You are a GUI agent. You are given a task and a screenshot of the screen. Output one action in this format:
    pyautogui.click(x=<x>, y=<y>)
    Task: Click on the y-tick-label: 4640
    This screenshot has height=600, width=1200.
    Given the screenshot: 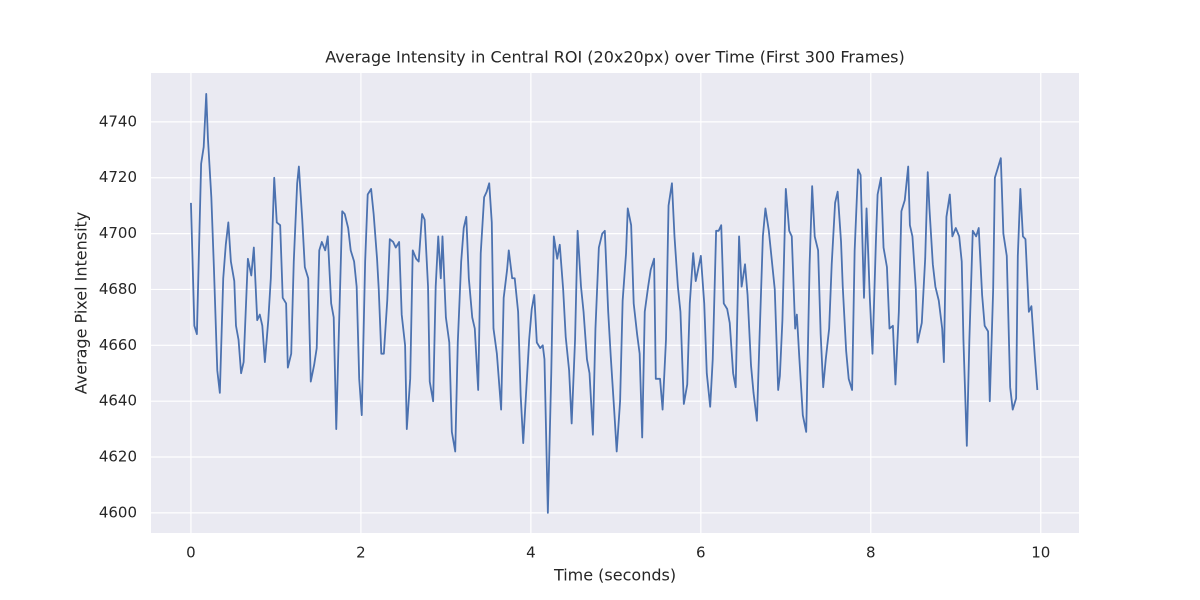 What is the action you would take?
    pyautogui.click(x=118, y=401)
    